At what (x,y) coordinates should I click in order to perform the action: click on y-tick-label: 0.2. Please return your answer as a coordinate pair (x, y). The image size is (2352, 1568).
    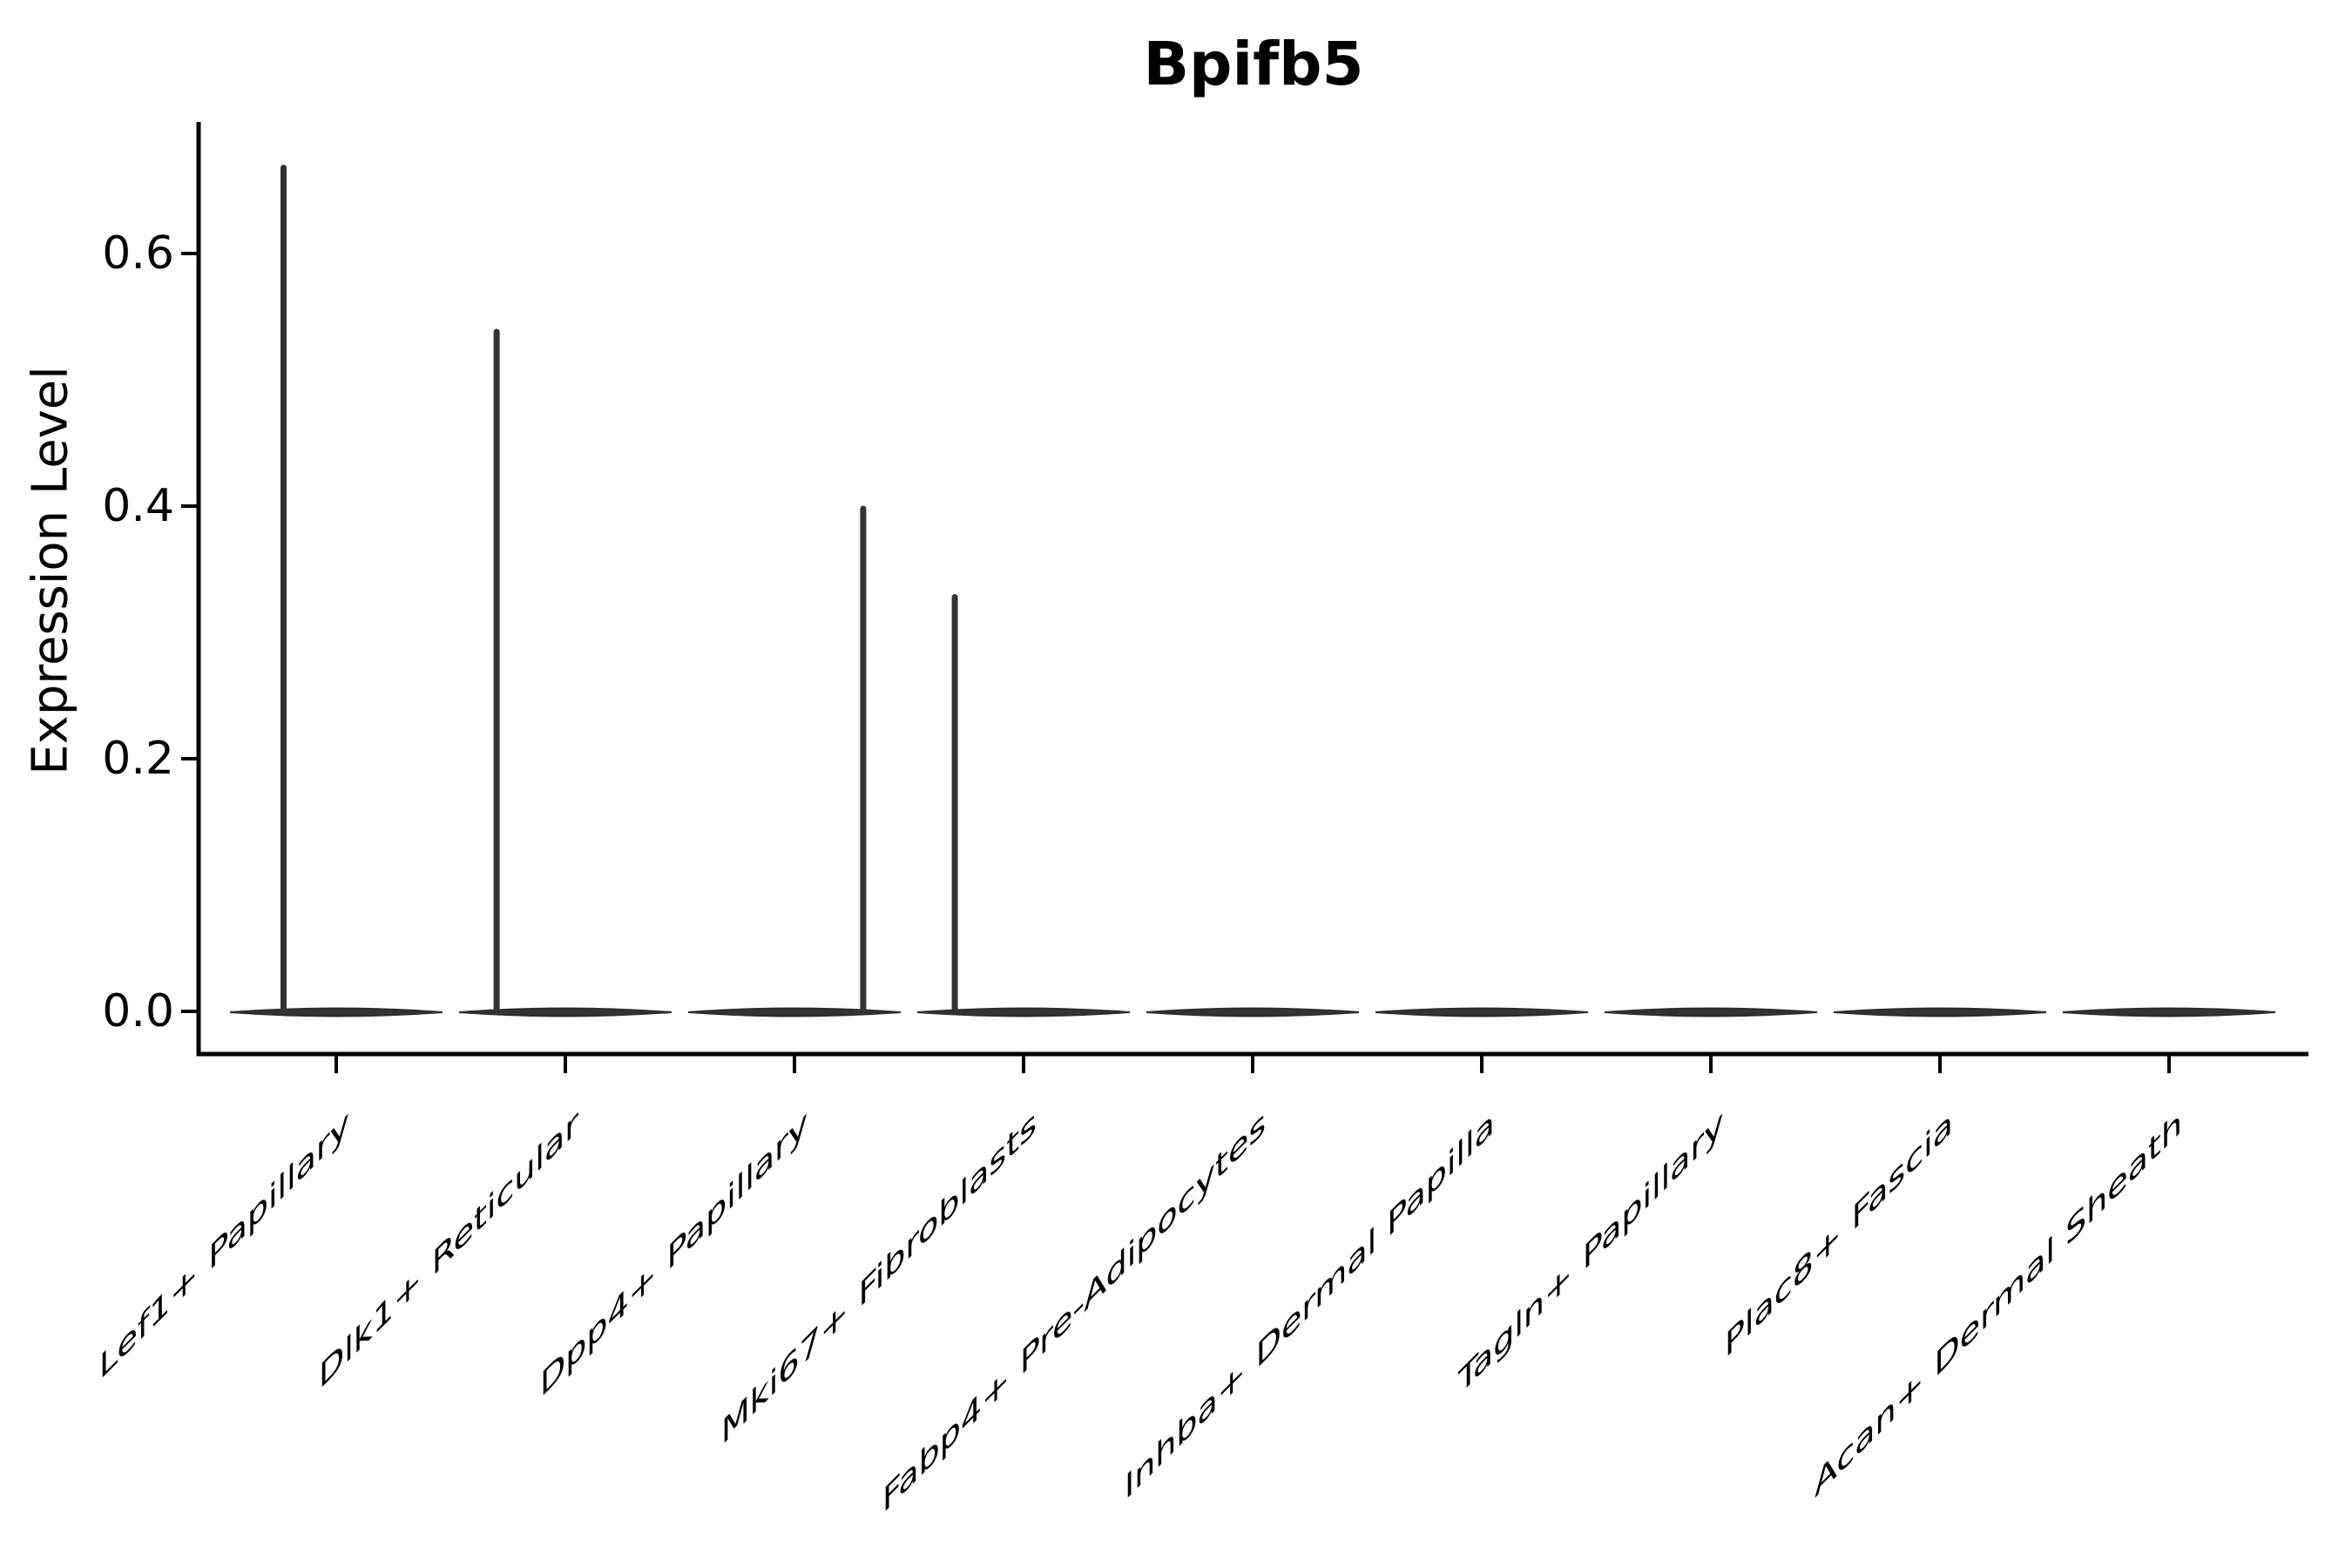
    Looking at the image, I should click on (138, 759).